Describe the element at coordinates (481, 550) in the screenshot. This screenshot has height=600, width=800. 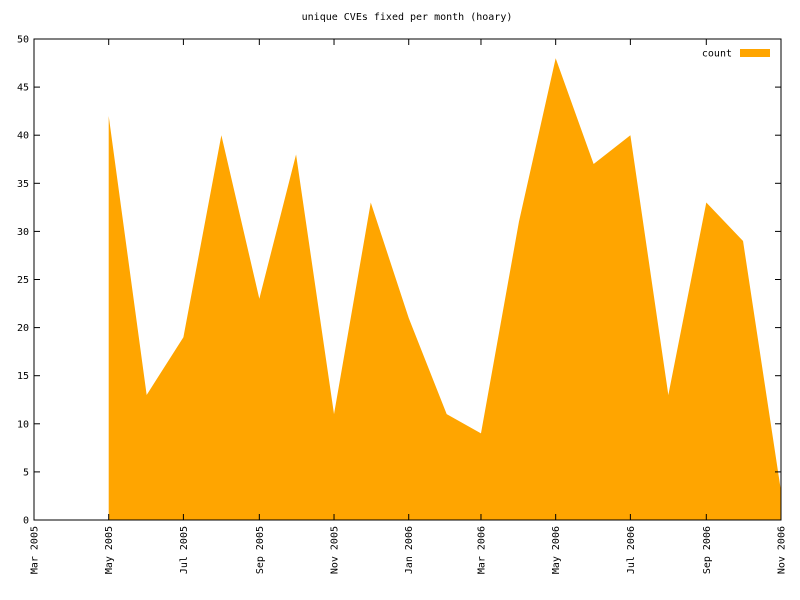
I see `x-tick-label: Mar 2006` at that location.